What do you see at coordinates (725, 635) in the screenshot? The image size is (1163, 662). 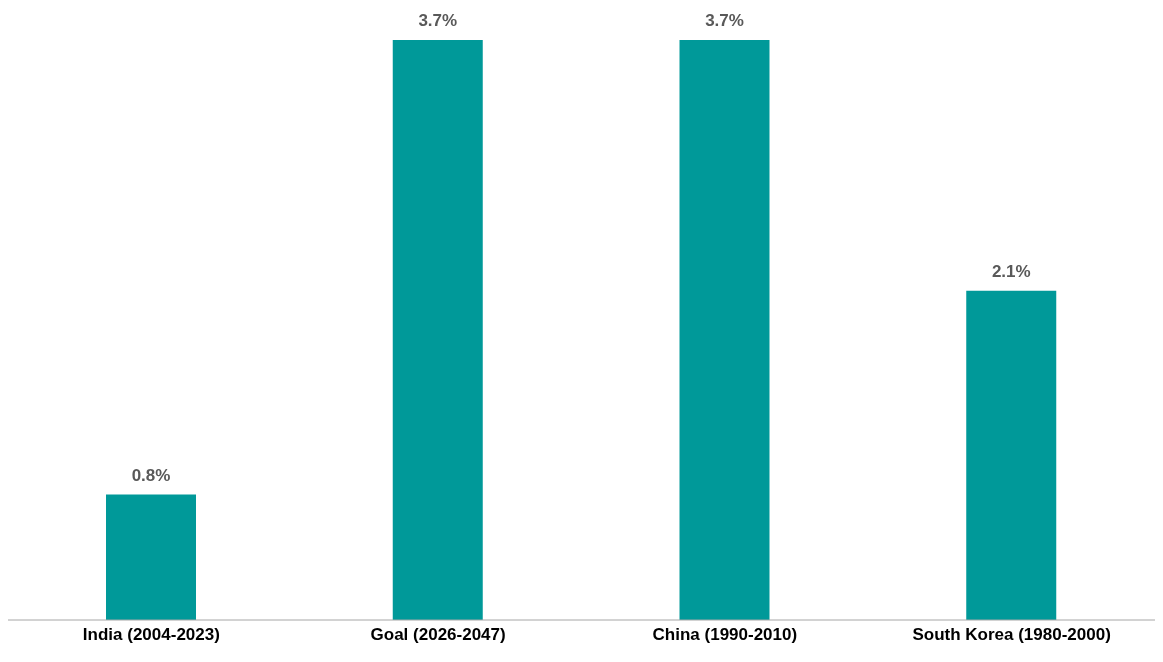 I see `x-tick-label: China (1990-2010)` at bounding box center [725, 635].